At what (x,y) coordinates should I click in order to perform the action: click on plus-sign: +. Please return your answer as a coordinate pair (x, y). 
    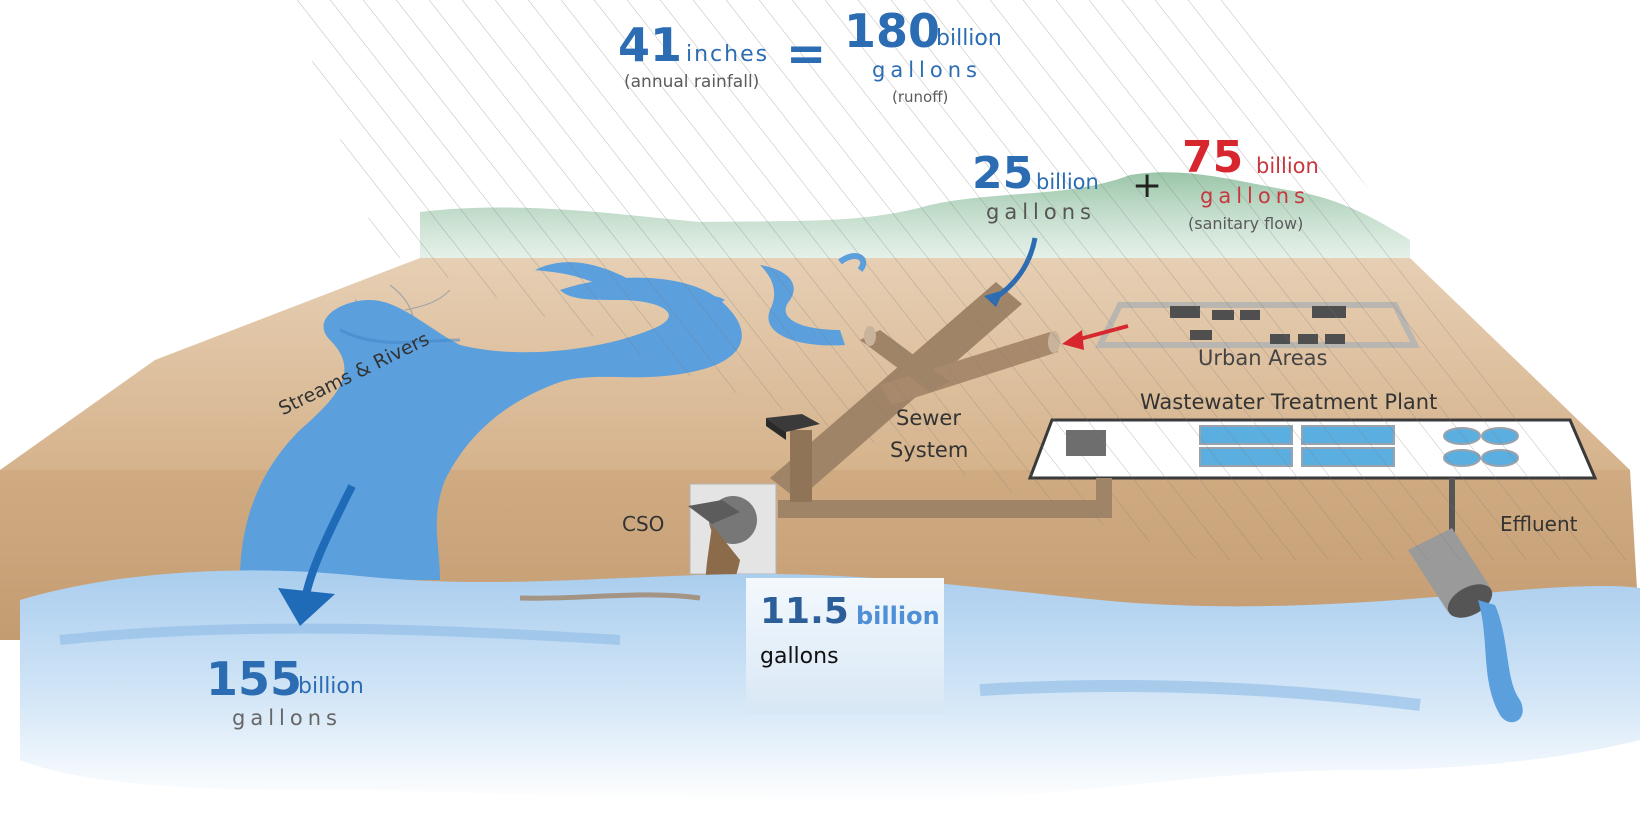
    Looking at the image, I should click on (1147, 185).